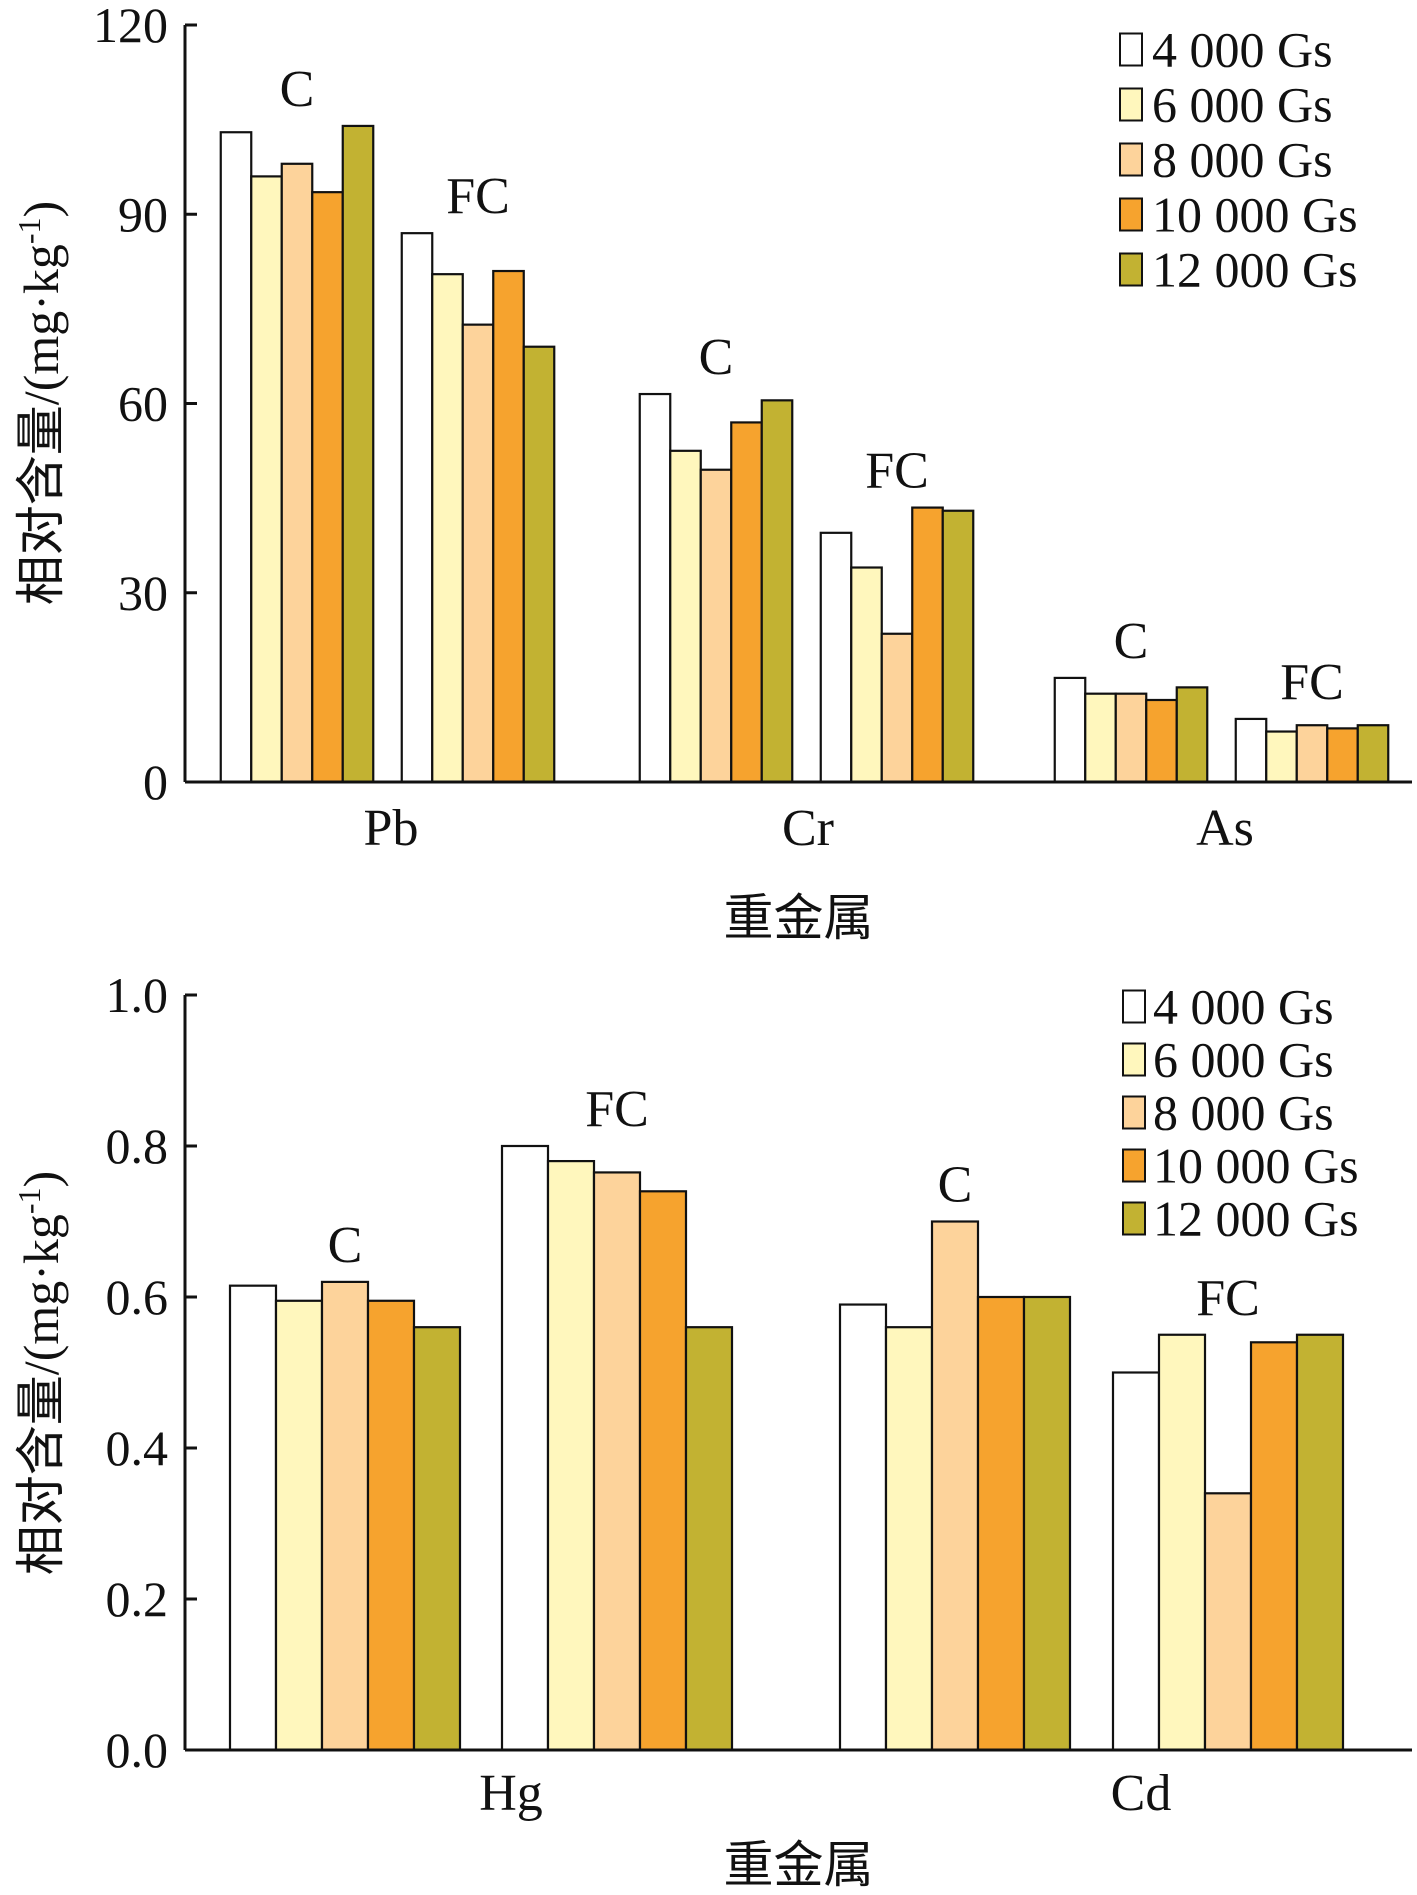 This screenshot has height=1895, width=1417. I want to click on y-tick-label: 0.8, so click(137, 1146).